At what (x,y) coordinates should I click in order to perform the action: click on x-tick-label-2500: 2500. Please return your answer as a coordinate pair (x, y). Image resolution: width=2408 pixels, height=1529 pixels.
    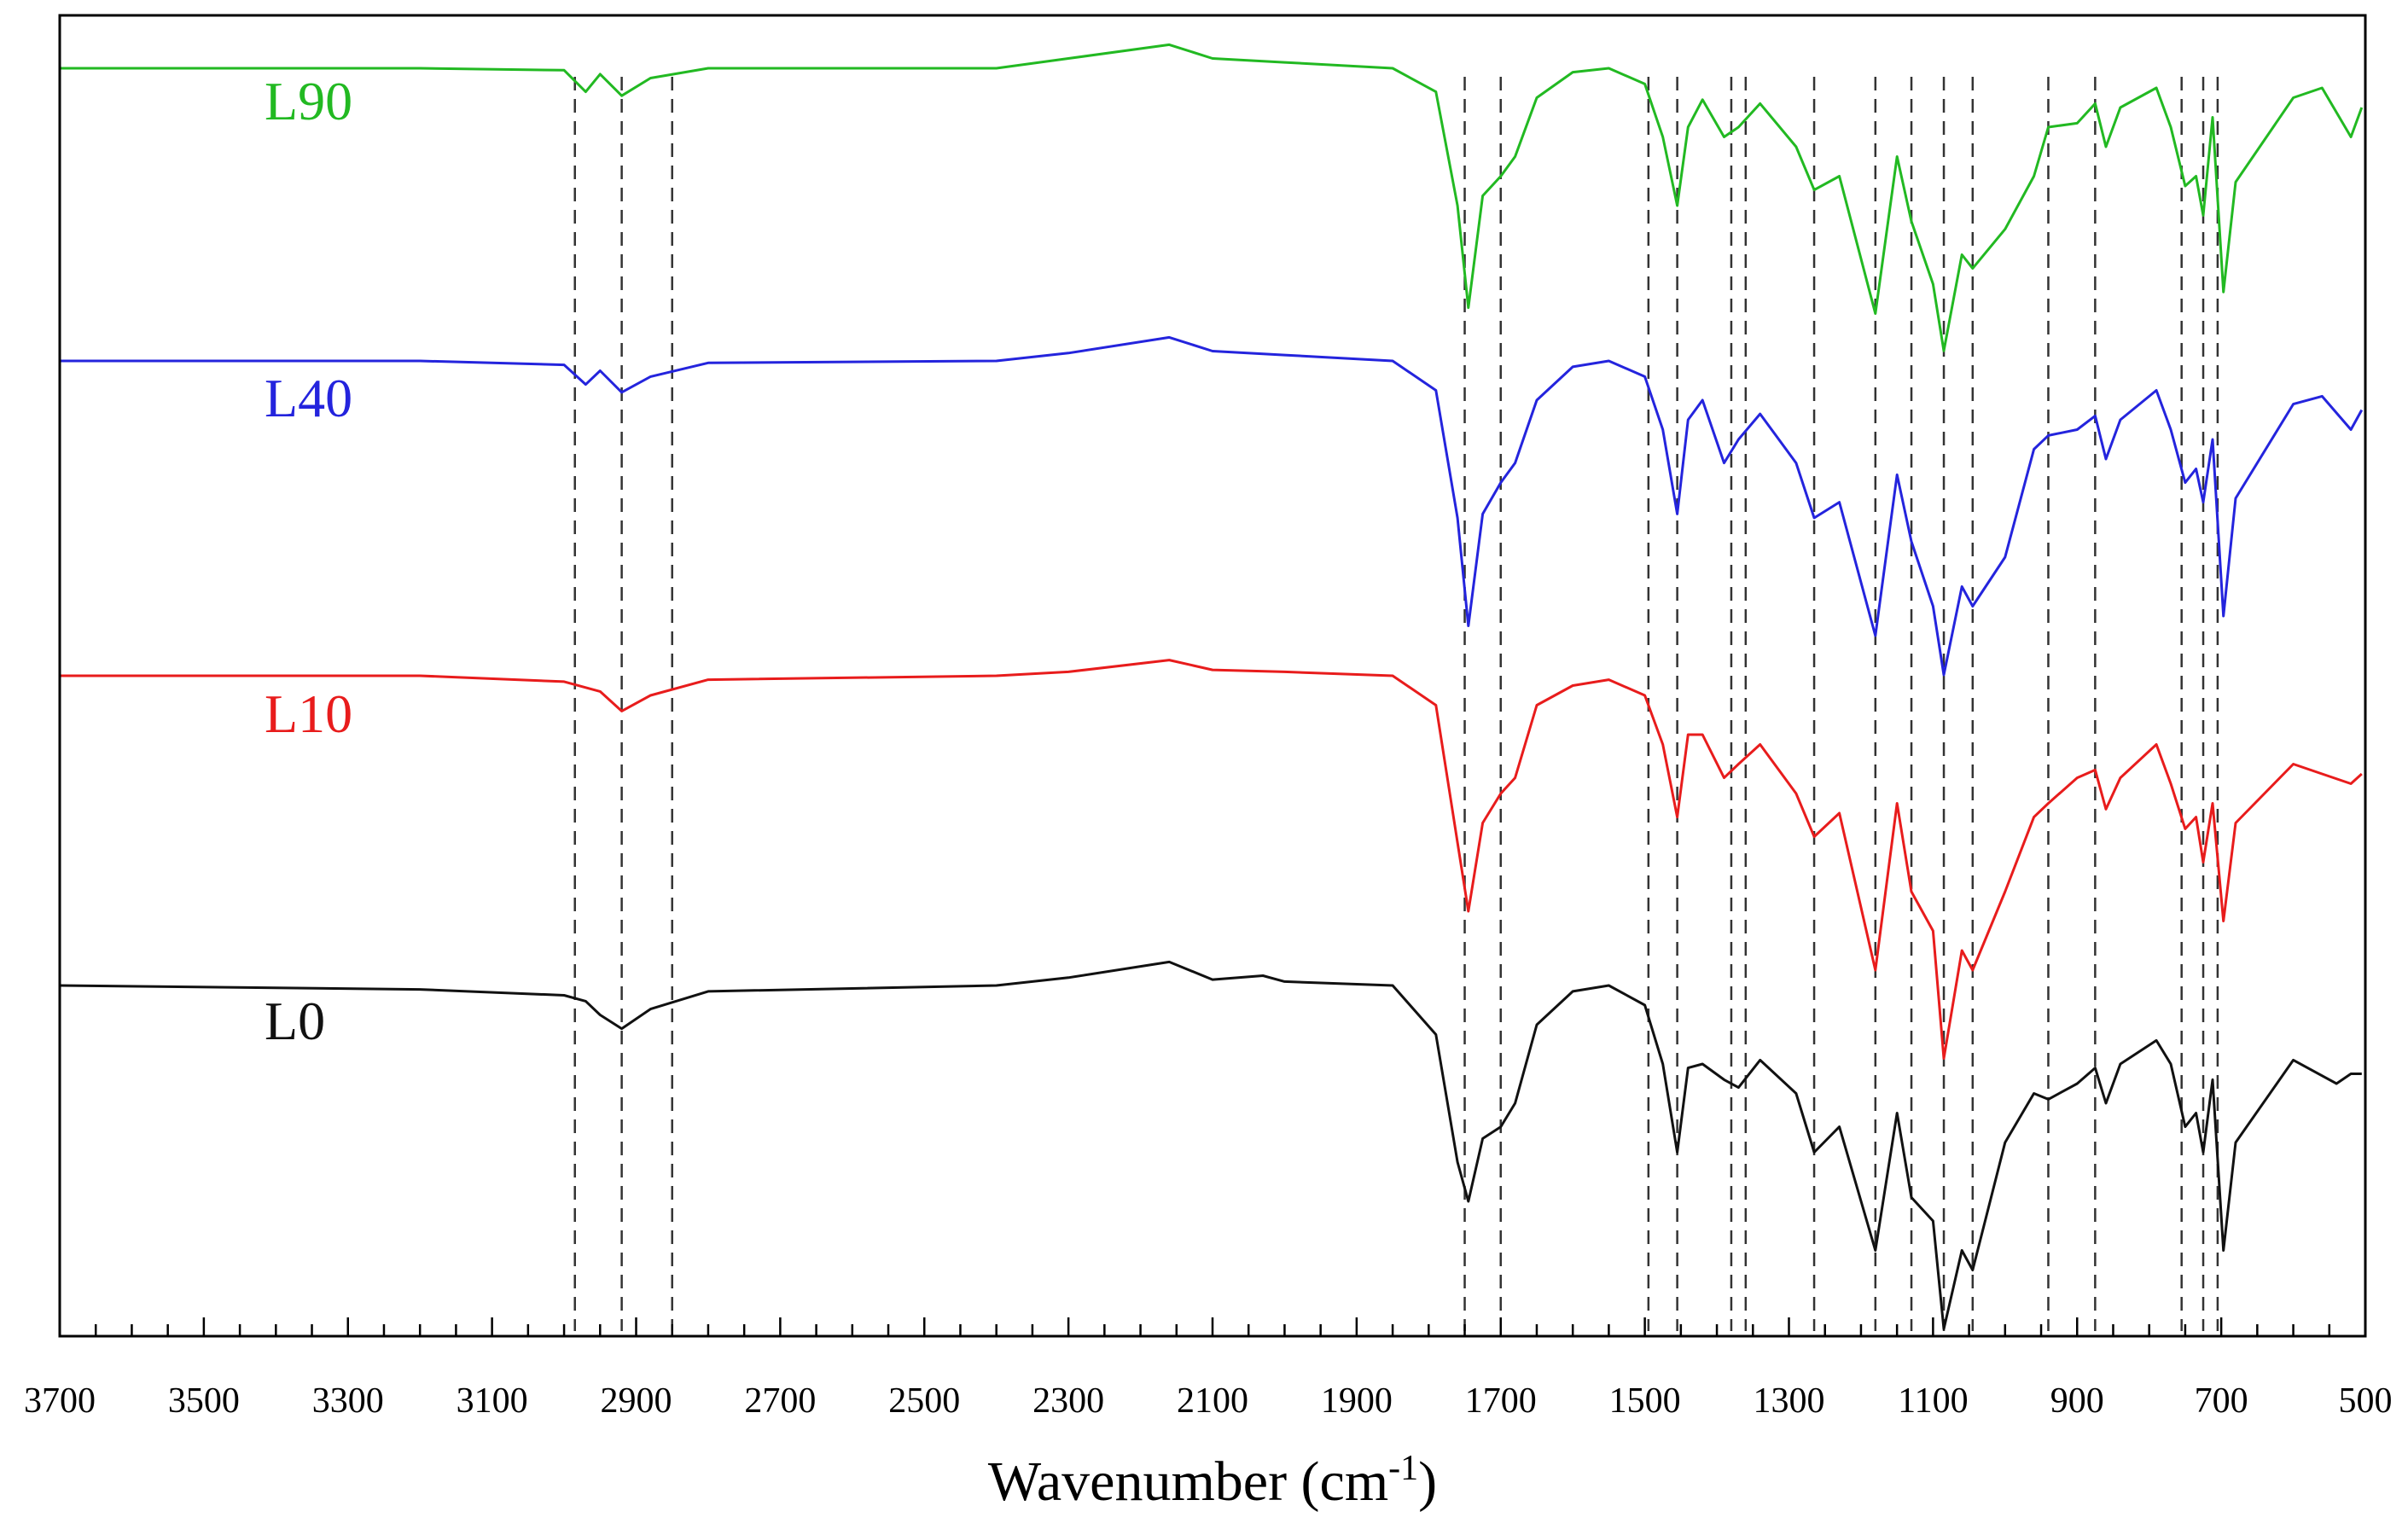
    Looking at the image, I should click on (924, 1401).